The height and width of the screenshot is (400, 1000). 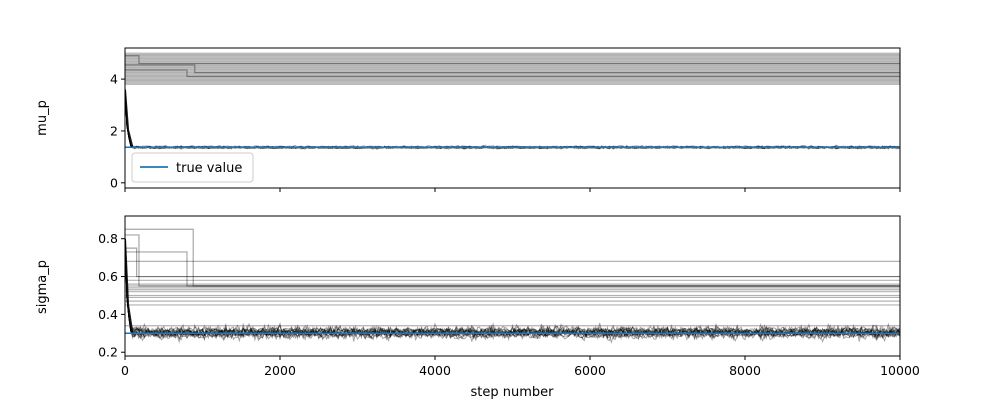 I want to click on y-tick-label: 4, so click(x=114, y=79).